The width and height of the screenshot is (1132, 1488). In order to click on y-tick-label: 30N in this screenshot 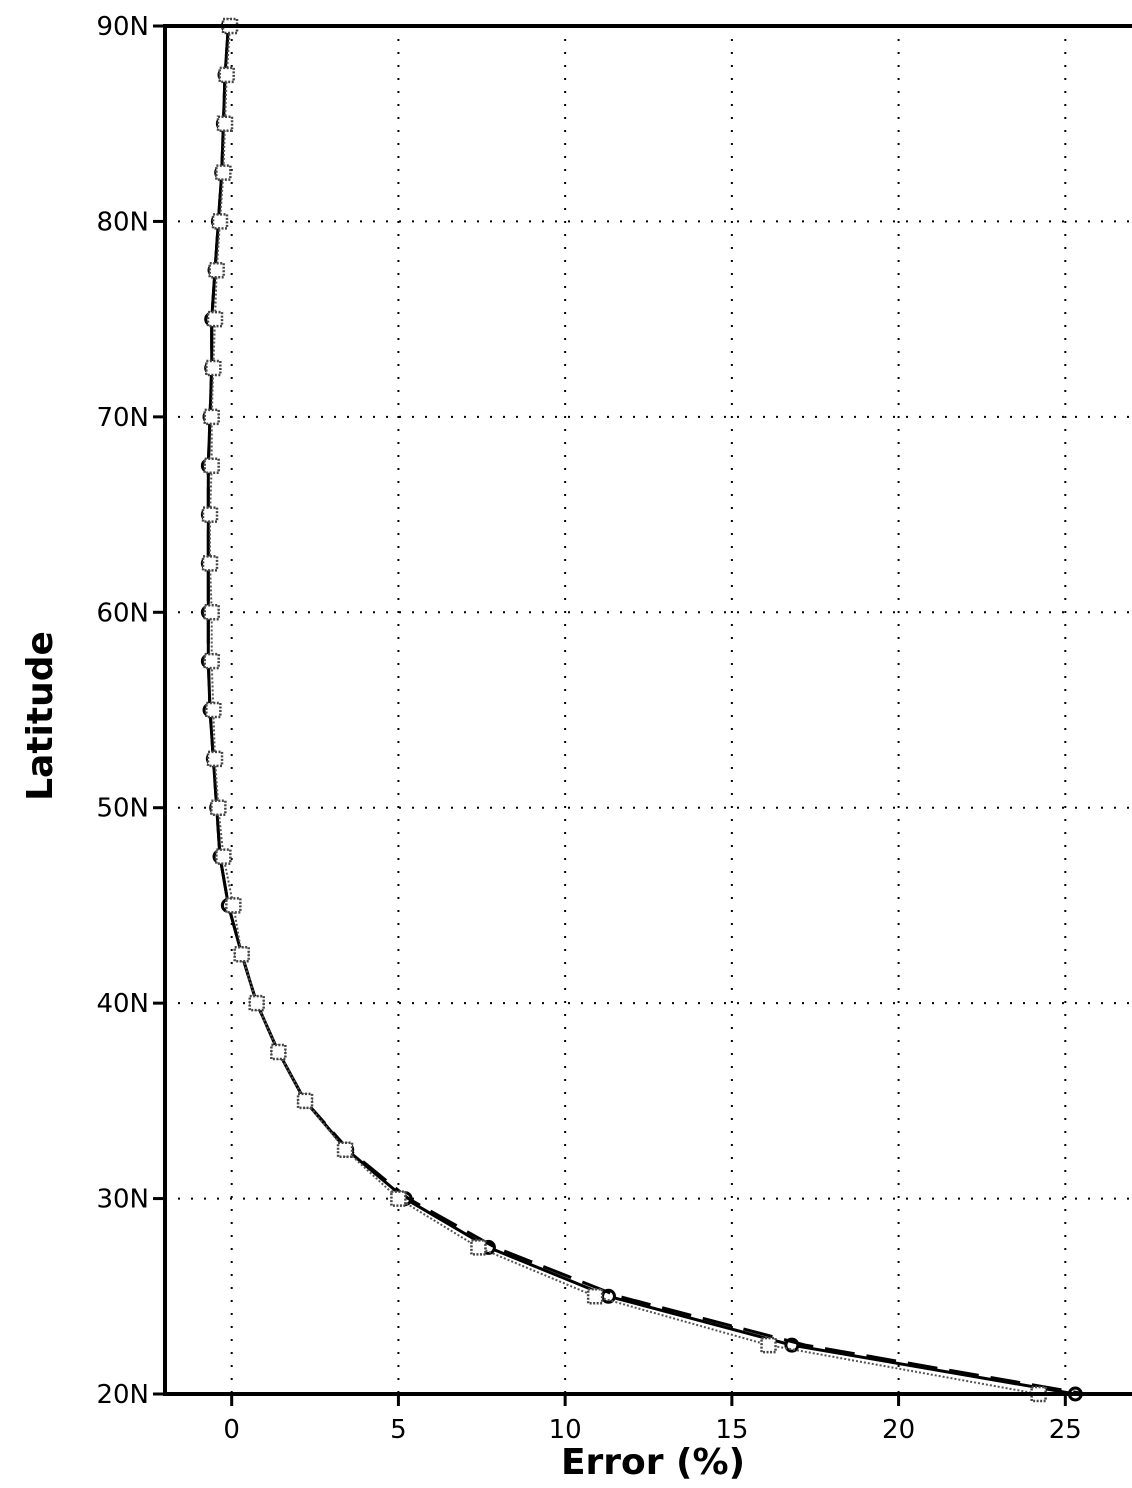, I will do `click(122, 1200)`.